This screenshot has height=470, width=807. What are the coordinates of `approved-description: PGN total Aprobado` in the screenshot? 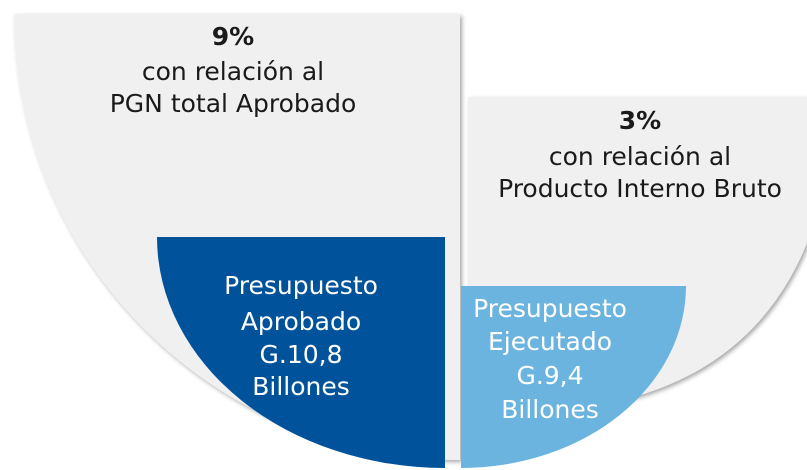 It's located at (233, 103).